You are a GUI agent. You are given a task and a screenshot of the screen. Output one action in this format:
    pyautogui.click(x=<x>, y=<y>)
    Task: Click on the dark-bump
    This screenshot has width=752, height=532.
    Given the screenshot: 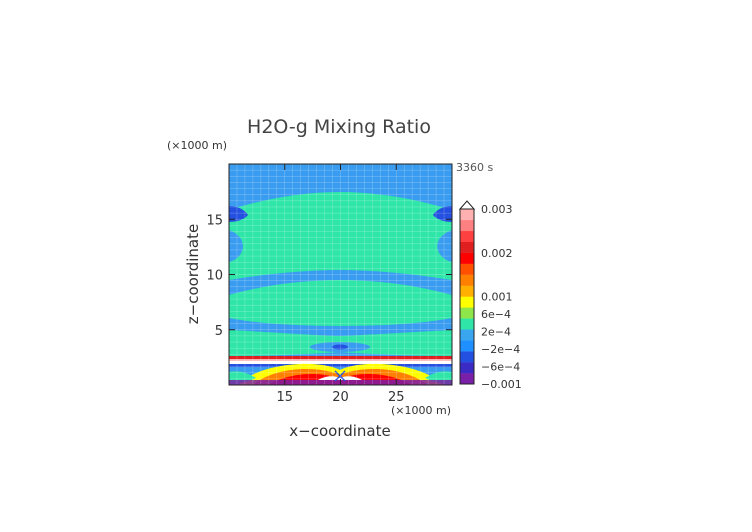 What is the action you would take?
    pyautogui.click(x=340, y=347)
    